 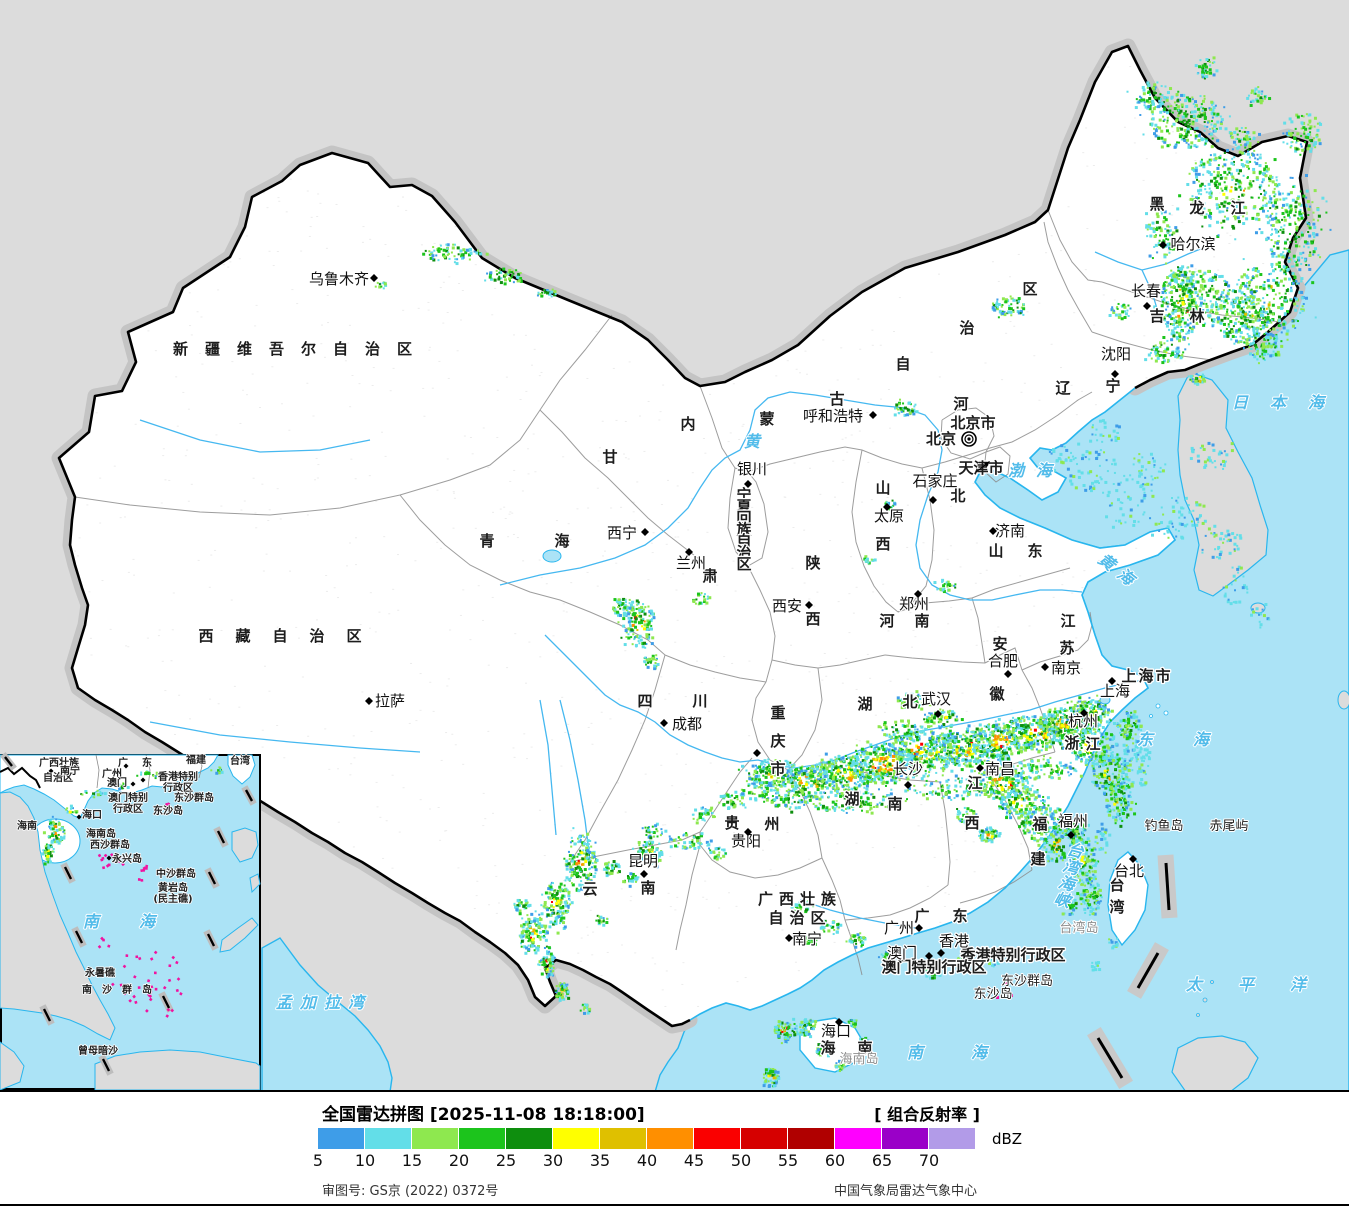 What do you see at coordinates (196, 759) in the screenshot?
I see `inset-label: 福建` at bounding box center [196, 759].